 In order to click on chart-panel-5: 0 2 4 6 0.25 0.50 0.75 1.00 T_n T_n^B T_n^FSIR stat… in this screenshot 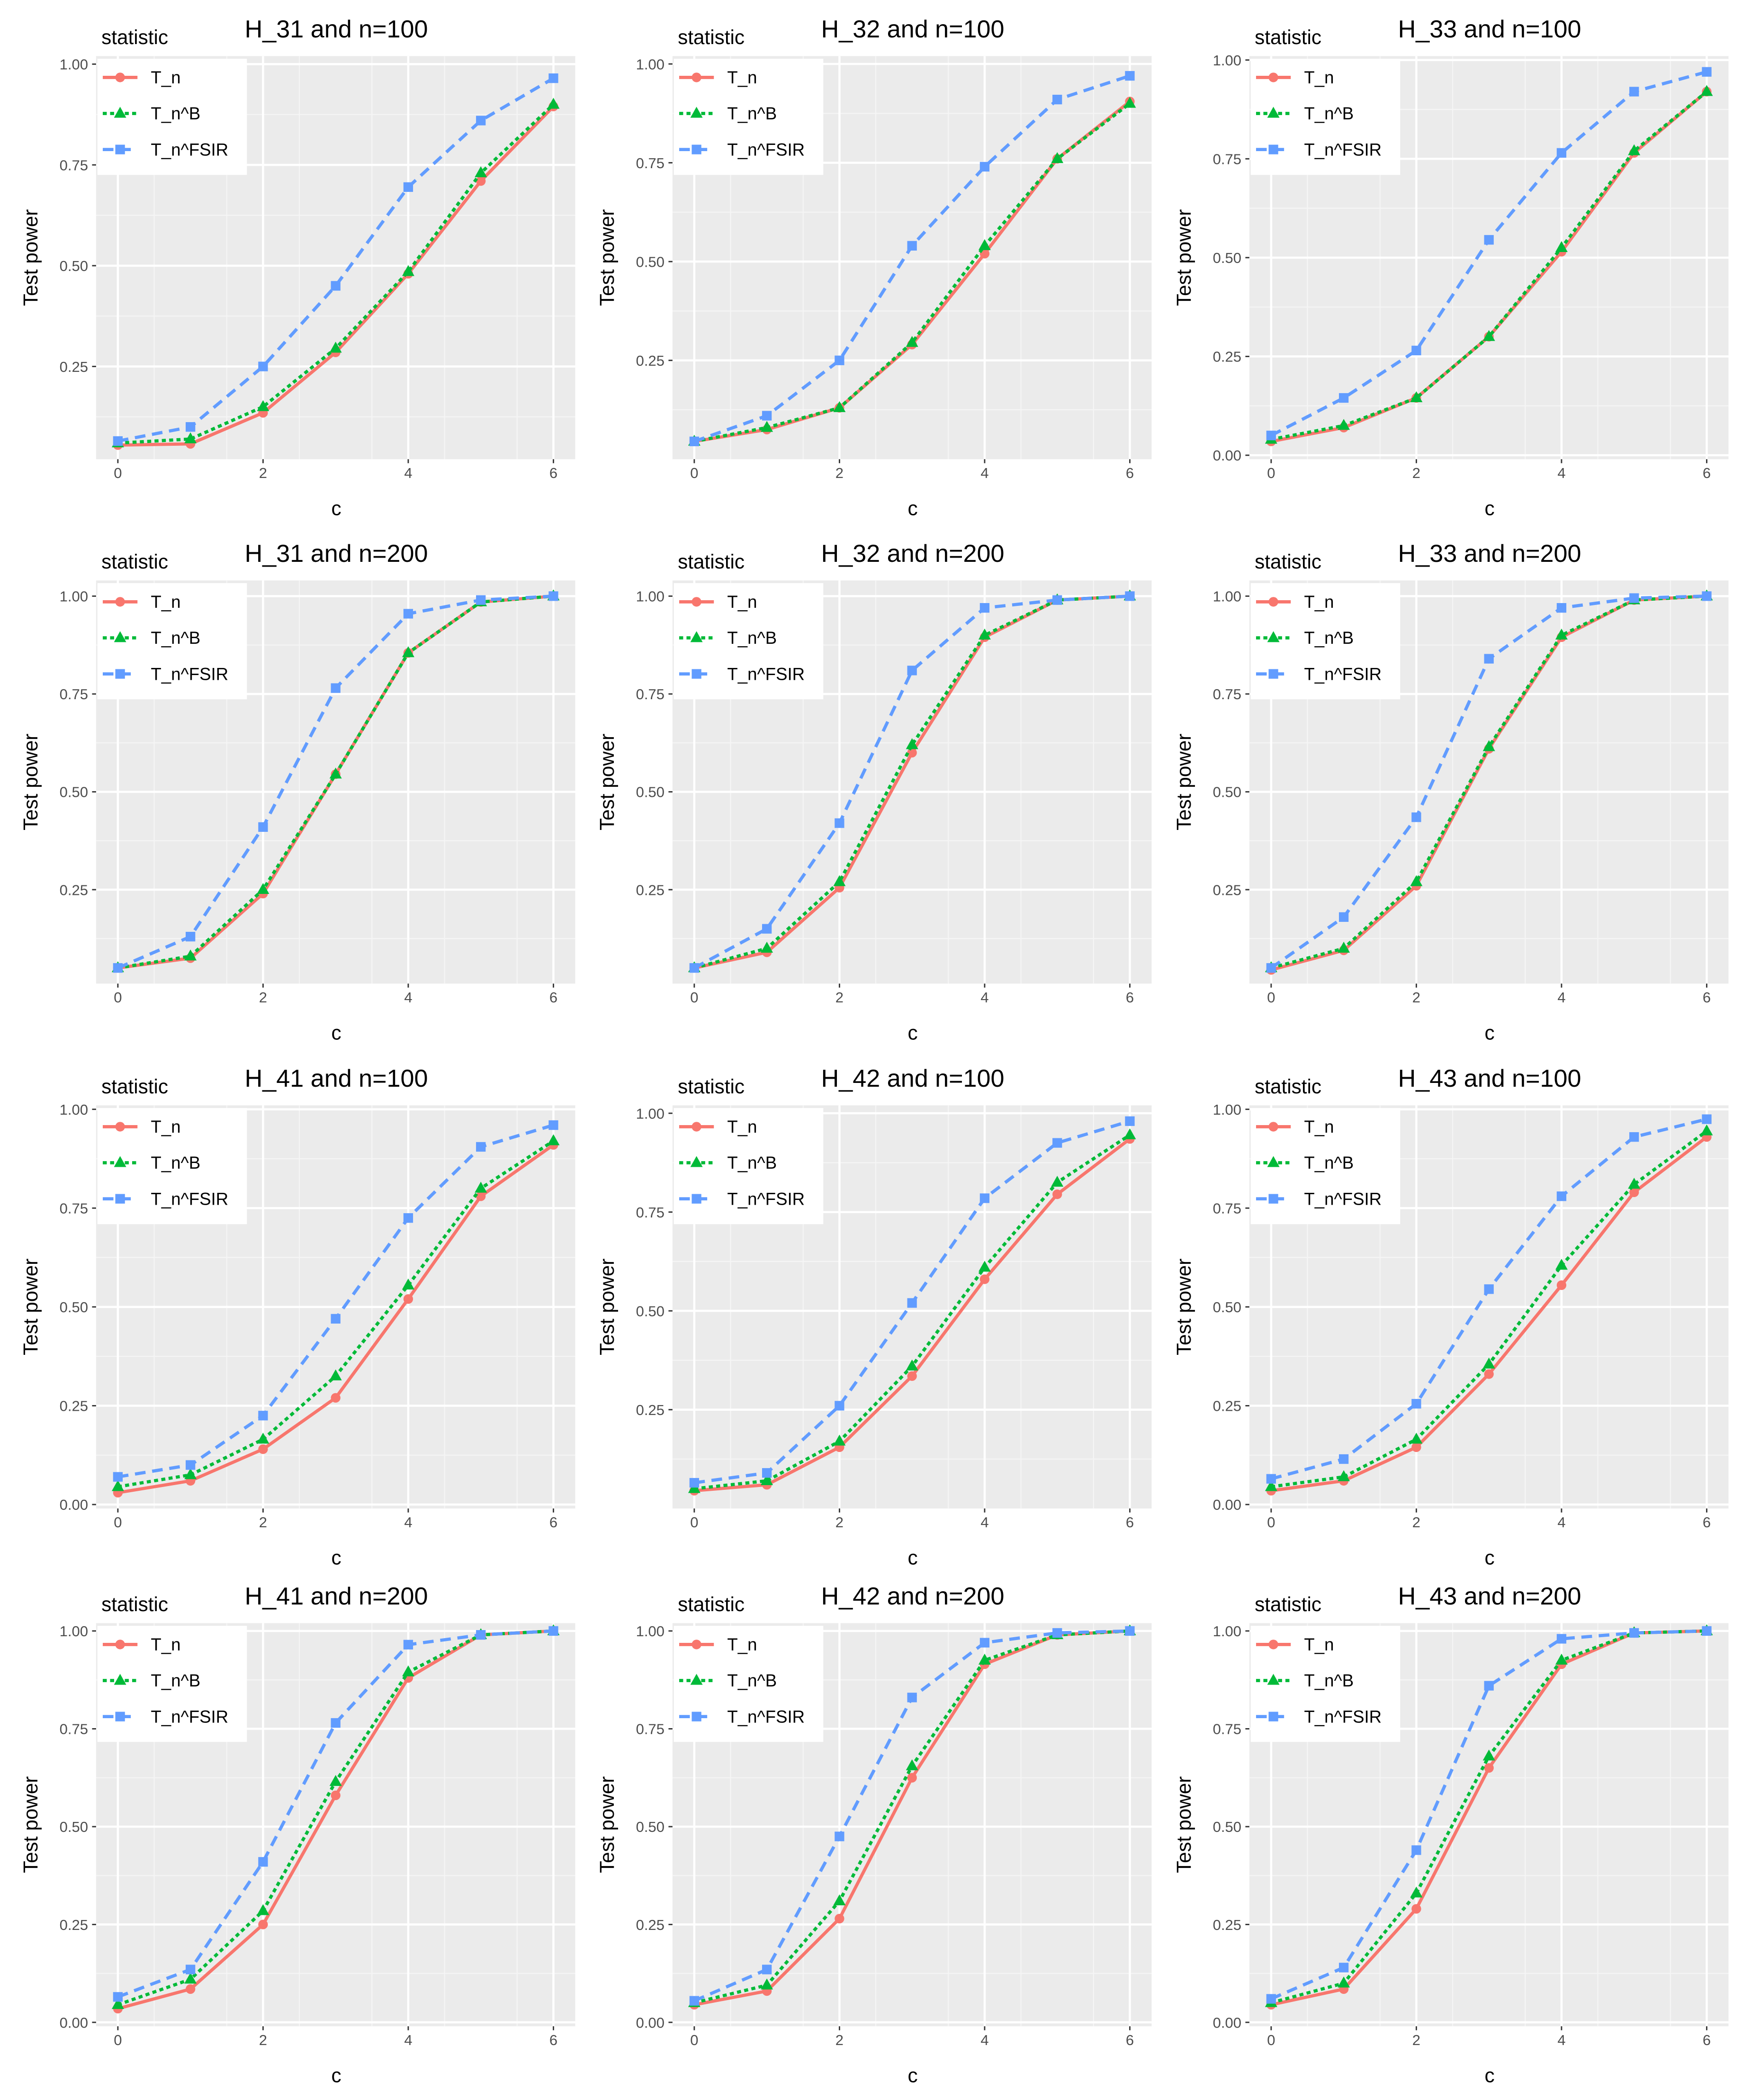, I will do `click(874, 792)`.